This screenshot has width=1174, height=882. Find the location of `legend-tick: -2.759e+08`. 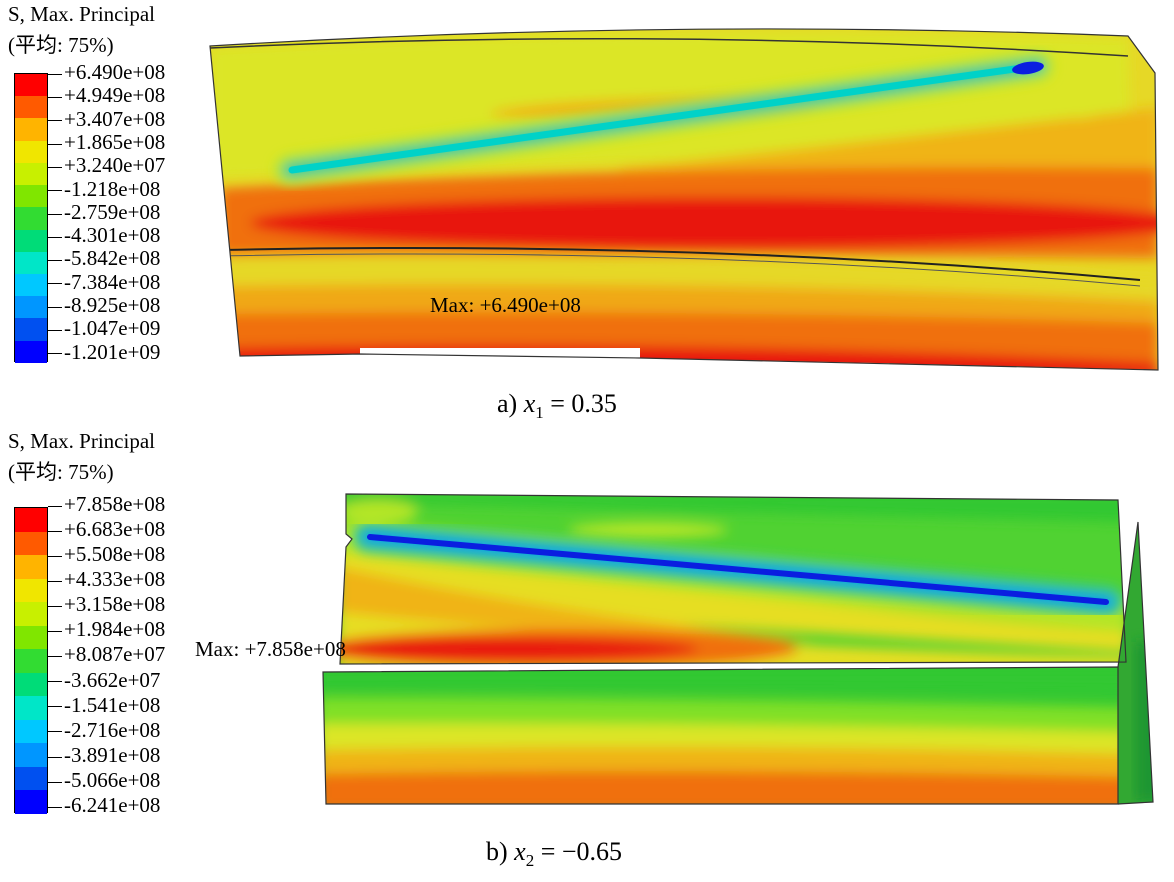

legend-tick: -2.759e+08 is located at coordinates (104, 212).